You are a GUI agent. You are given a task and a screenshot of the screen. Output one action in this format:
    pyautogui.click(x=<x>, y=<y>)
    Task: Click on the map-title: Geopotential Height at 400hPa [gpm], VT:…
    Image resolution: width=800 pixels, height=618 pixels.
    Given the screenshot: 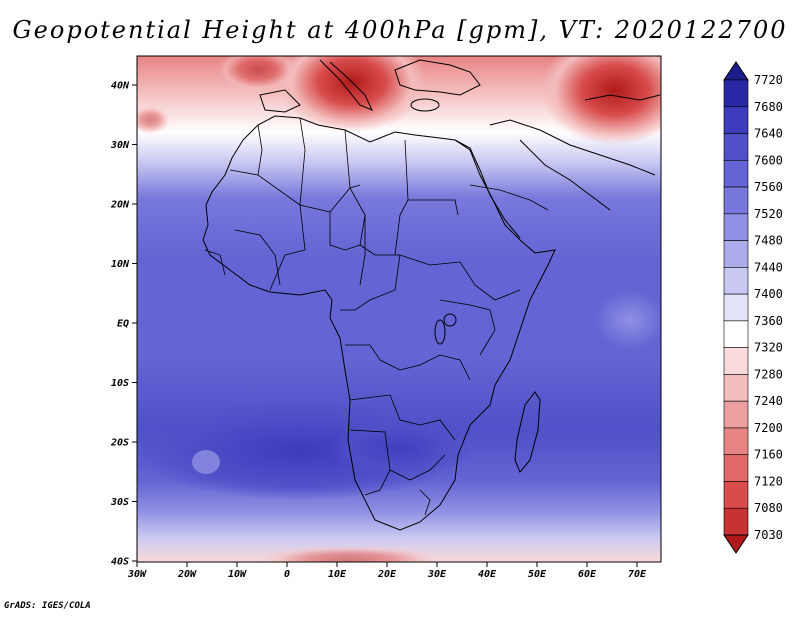 What is the action you would take?
    pyautogui.click(x=400, y=30)
    